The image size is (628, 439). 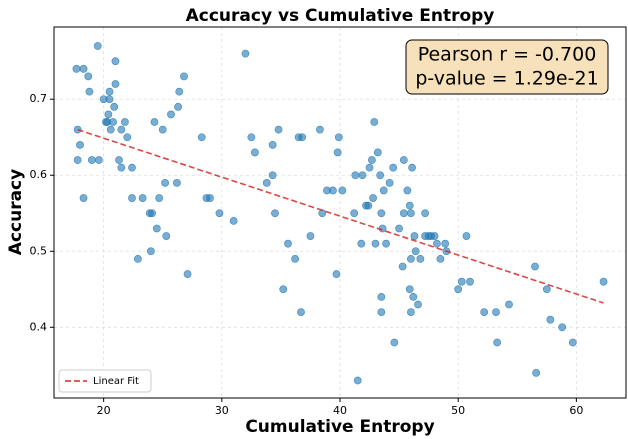 I want to click on legend-box, so click(x=105, y=381).